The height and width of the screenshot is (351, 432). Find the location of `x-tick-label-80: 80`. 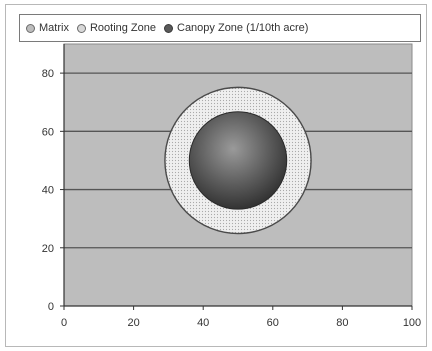

x-tick-label-80: 80 is located at coordinates (342, 323).